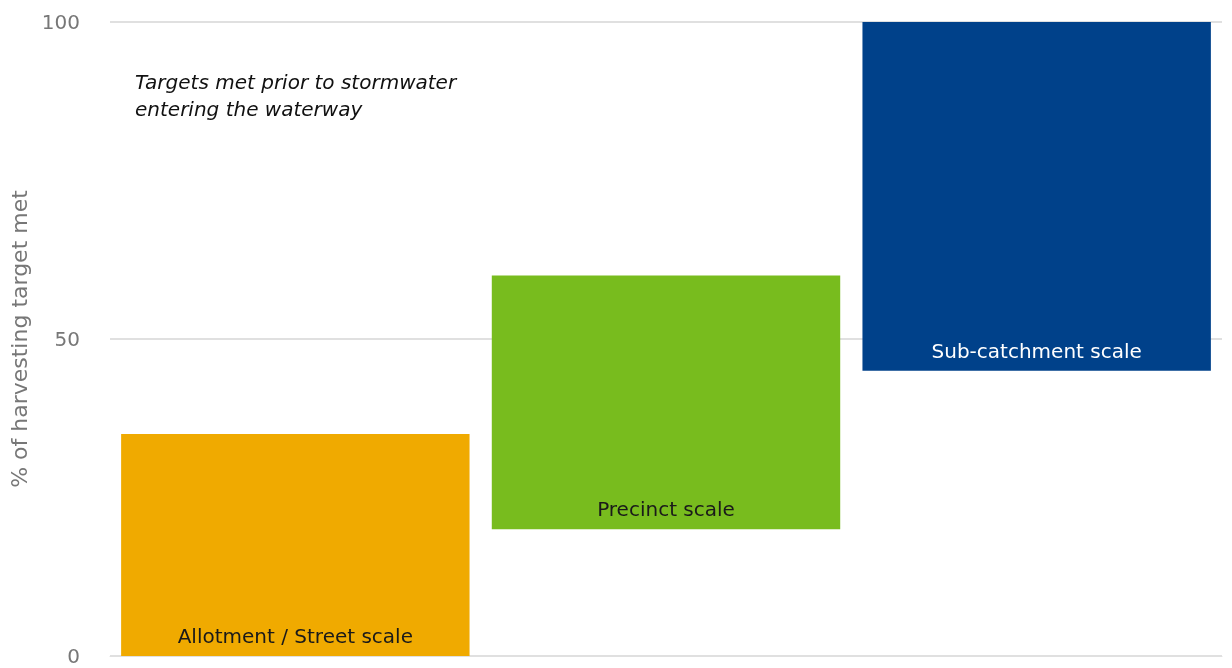 This screenshot has height=668, width=1232. I want to click on x-tick-label: Precinct scale, so click(666, 509).